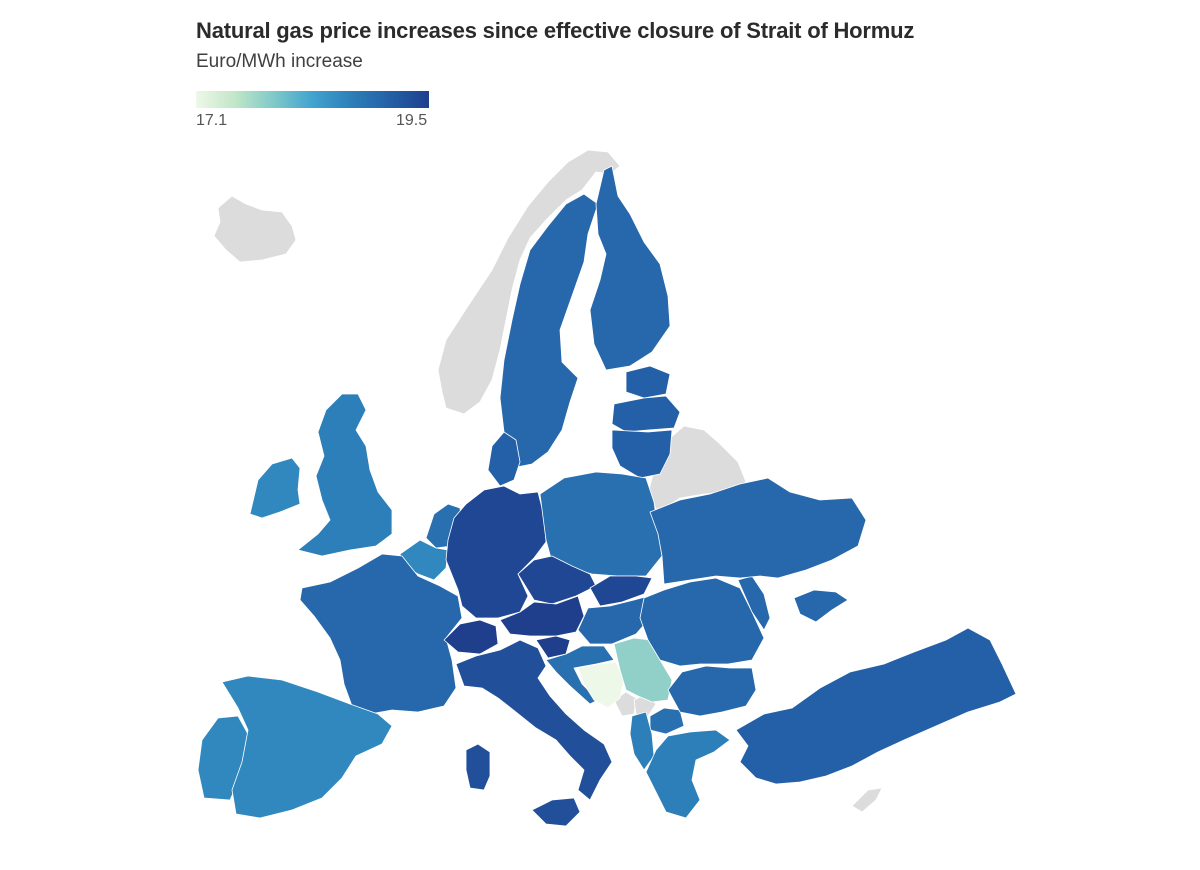 Image resolution: width=1200 pixels, height=870 pixels. Describe the element at coordinates (345, 475) in the screenshot. I see `country-united-kingdom` at that location.